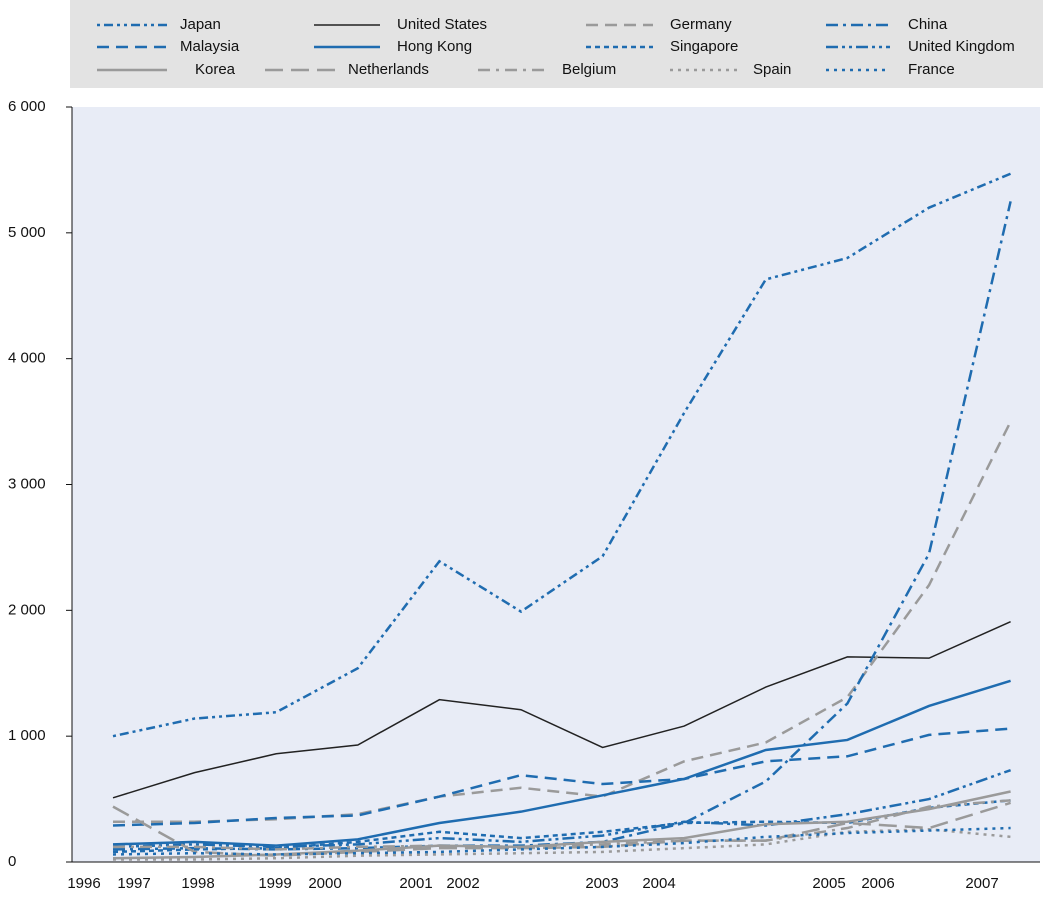 This screenshot has width=1043, height=899. What do you see at coordinates (200, 24) in the screenshot?
I see `legend-label: Japan` at bounding box center [200, 24].